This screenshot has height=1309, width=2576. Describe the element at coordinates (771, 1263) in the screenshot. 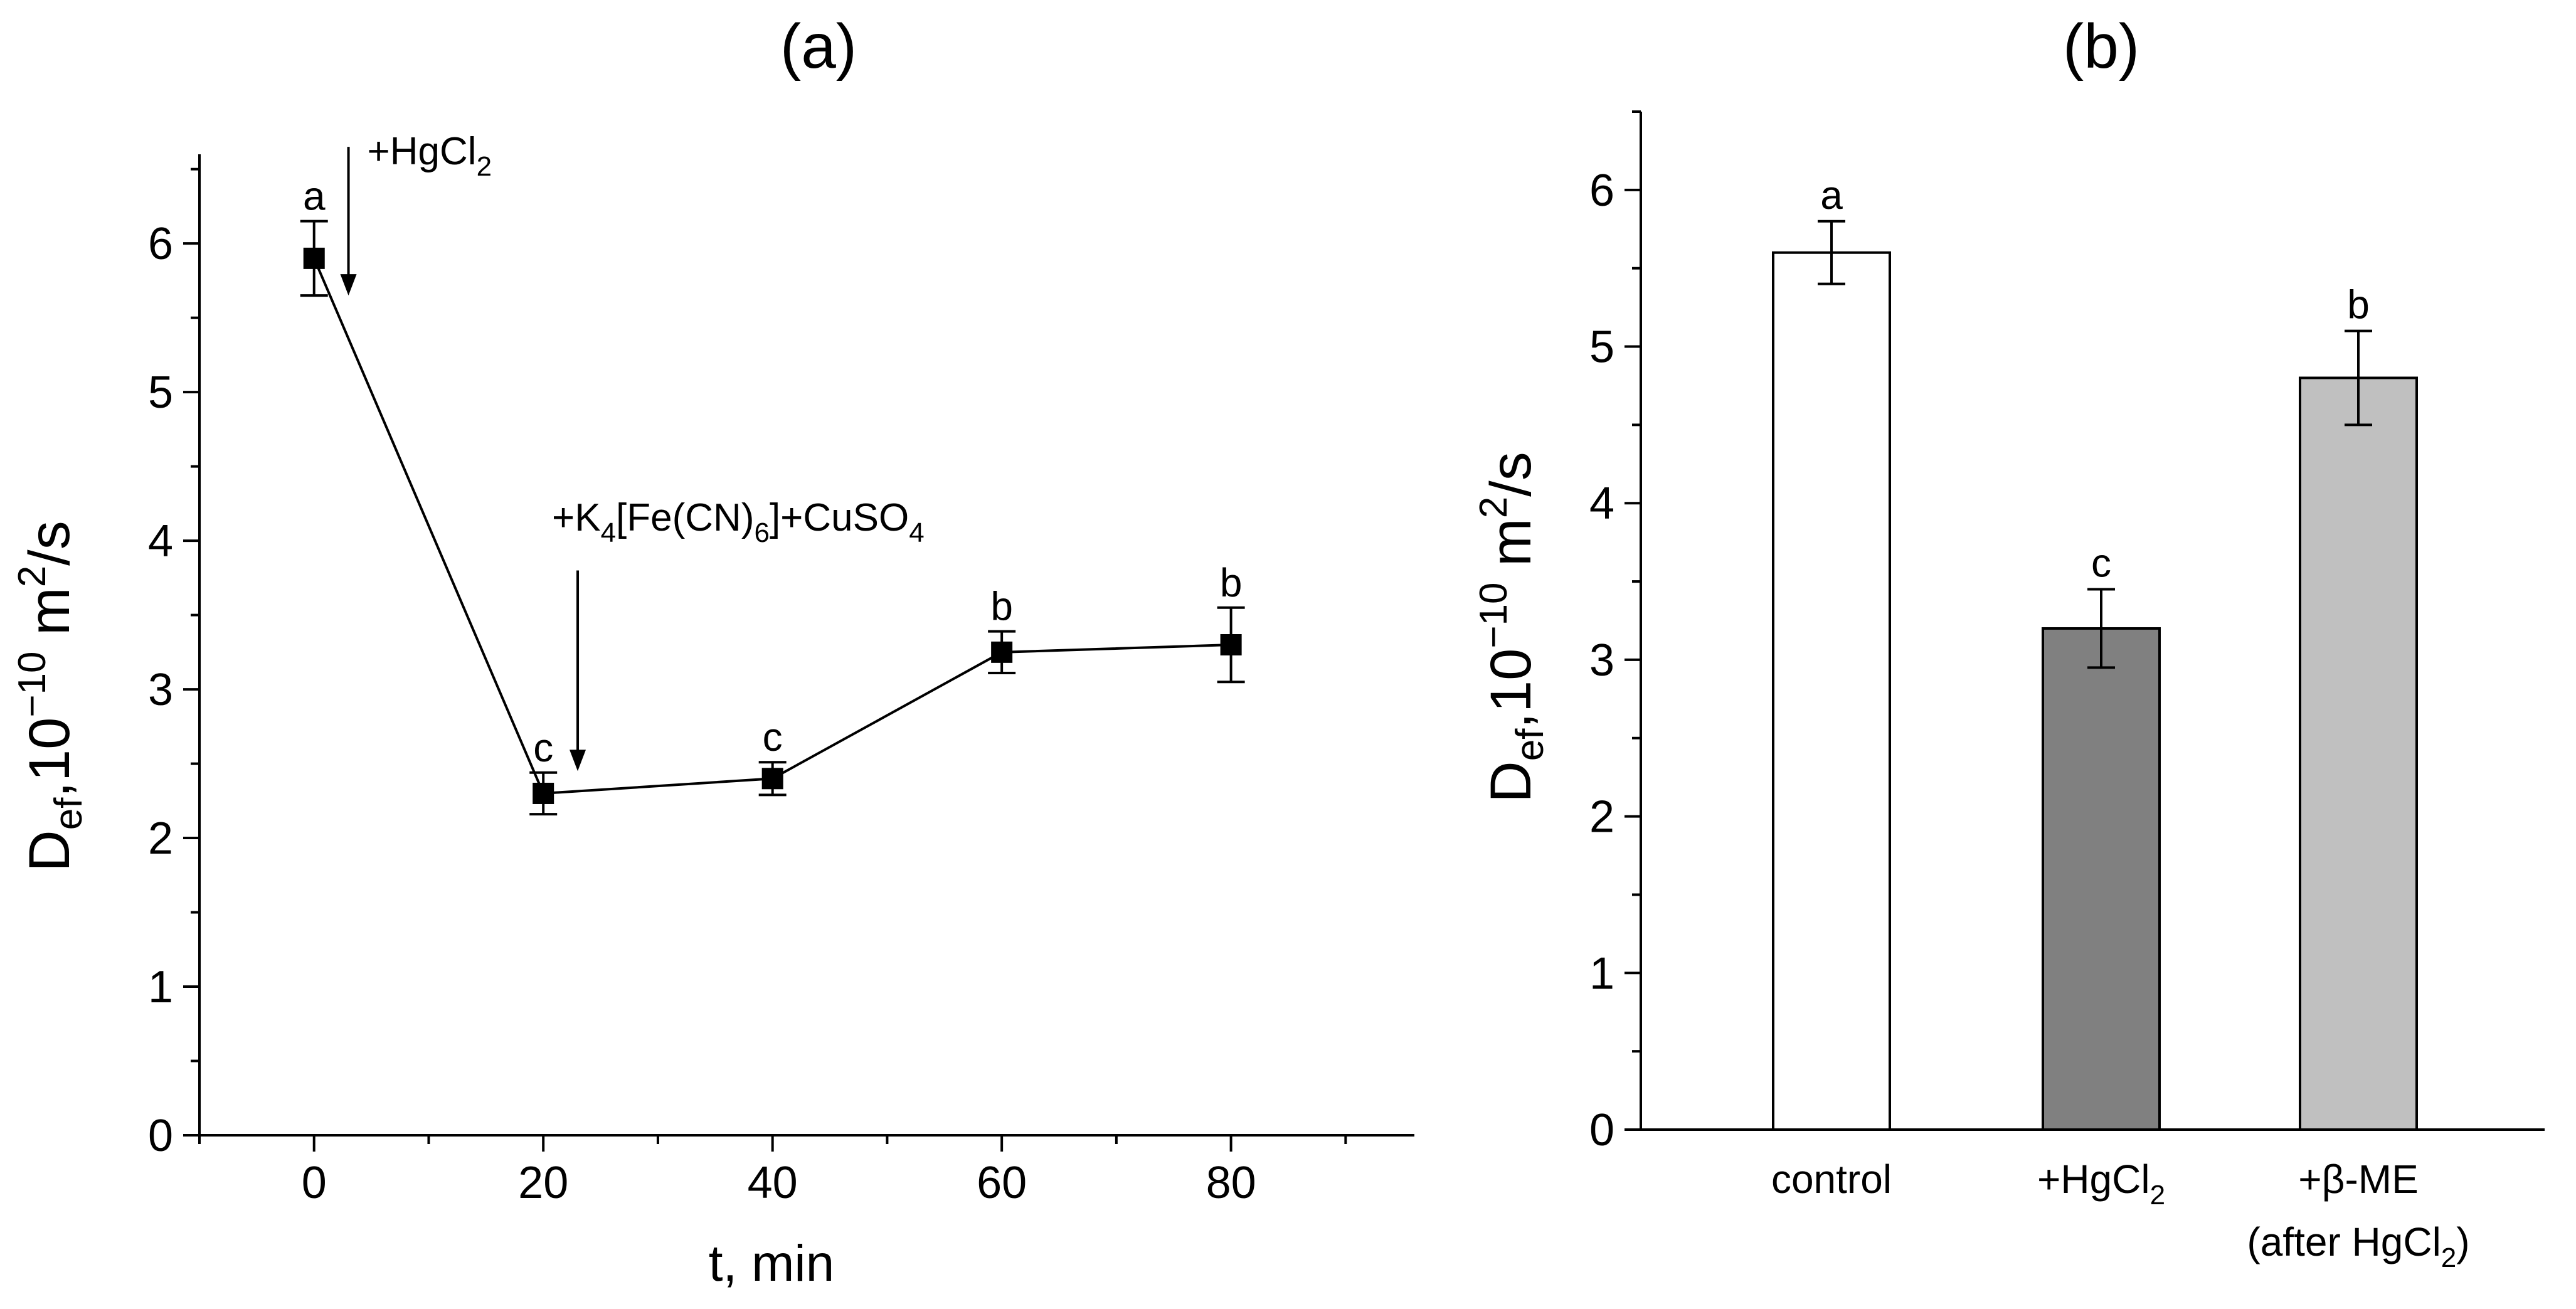

I see `panel-a-x-axis-label: t, min` at that location.